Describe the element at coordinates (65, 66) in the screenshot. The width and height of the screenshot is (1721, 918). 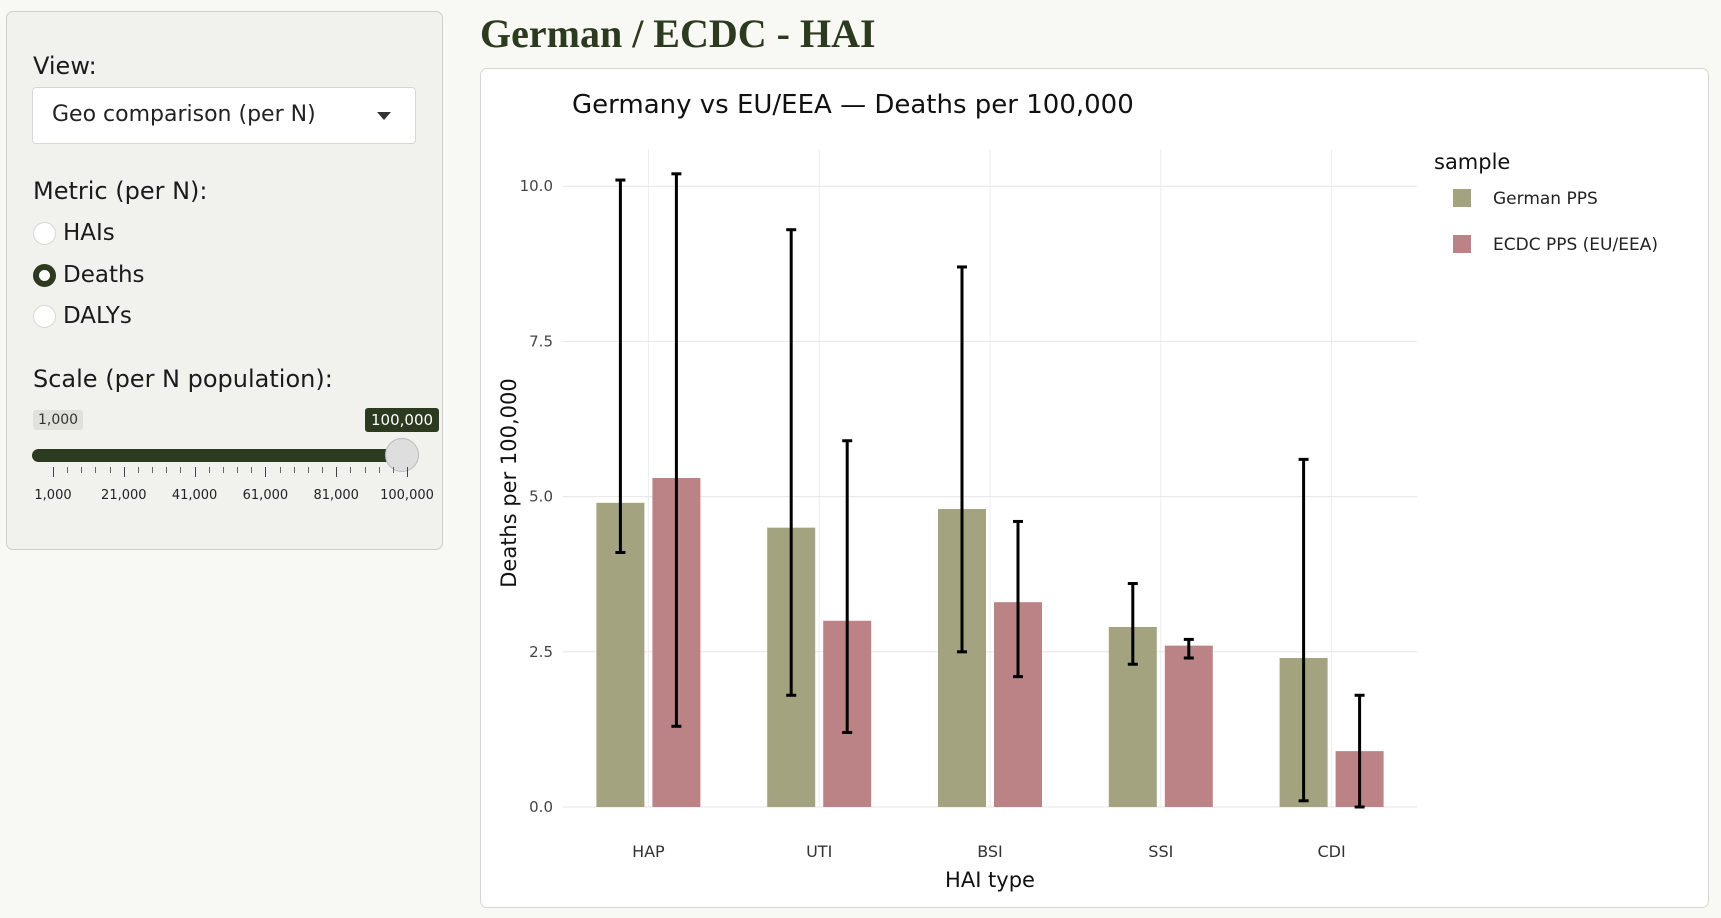
I see `view-label: View:` at that location.